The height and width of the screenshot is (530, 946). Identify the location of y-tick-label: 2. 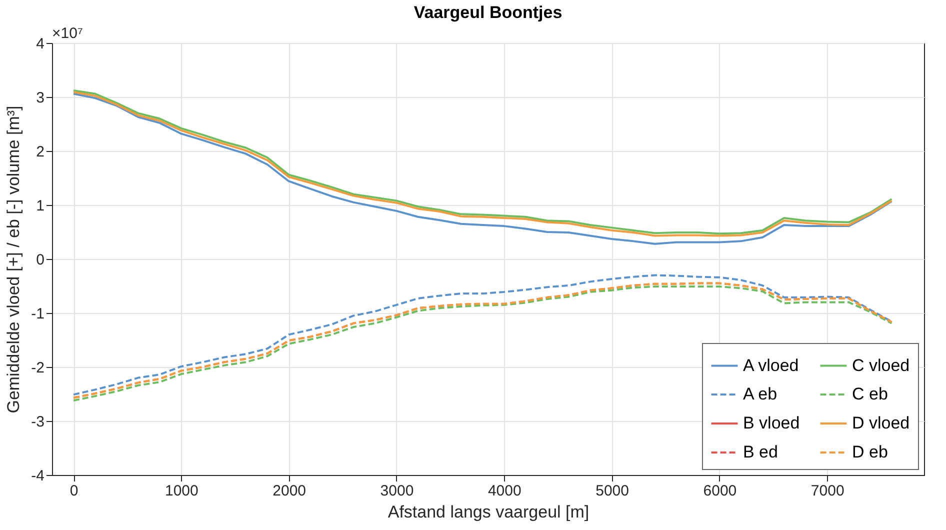
(40, 152).